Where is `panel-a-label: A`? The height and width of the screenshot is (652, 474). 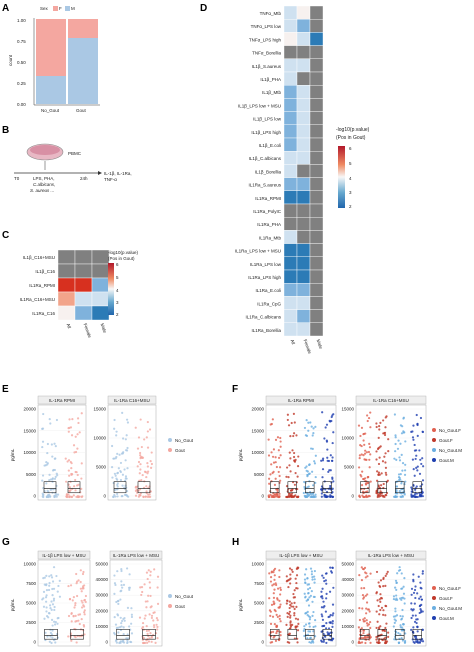
panel-a-label: A is located at coordinates (5, 8).